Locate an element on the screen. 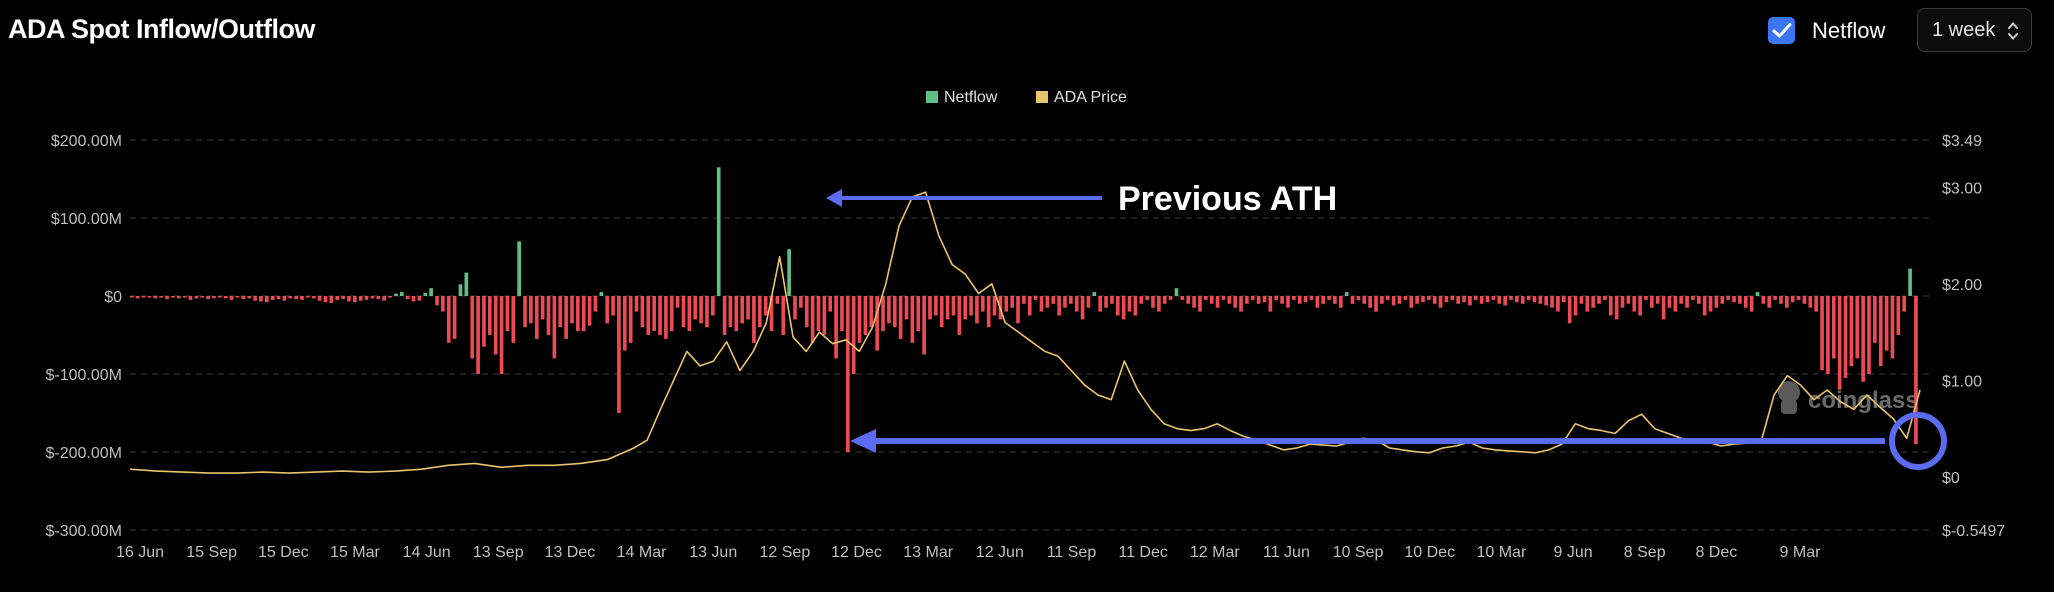 The image size is (2054, 592). x-tick-label: 11 Jun is located at coordinates (1286, 552).